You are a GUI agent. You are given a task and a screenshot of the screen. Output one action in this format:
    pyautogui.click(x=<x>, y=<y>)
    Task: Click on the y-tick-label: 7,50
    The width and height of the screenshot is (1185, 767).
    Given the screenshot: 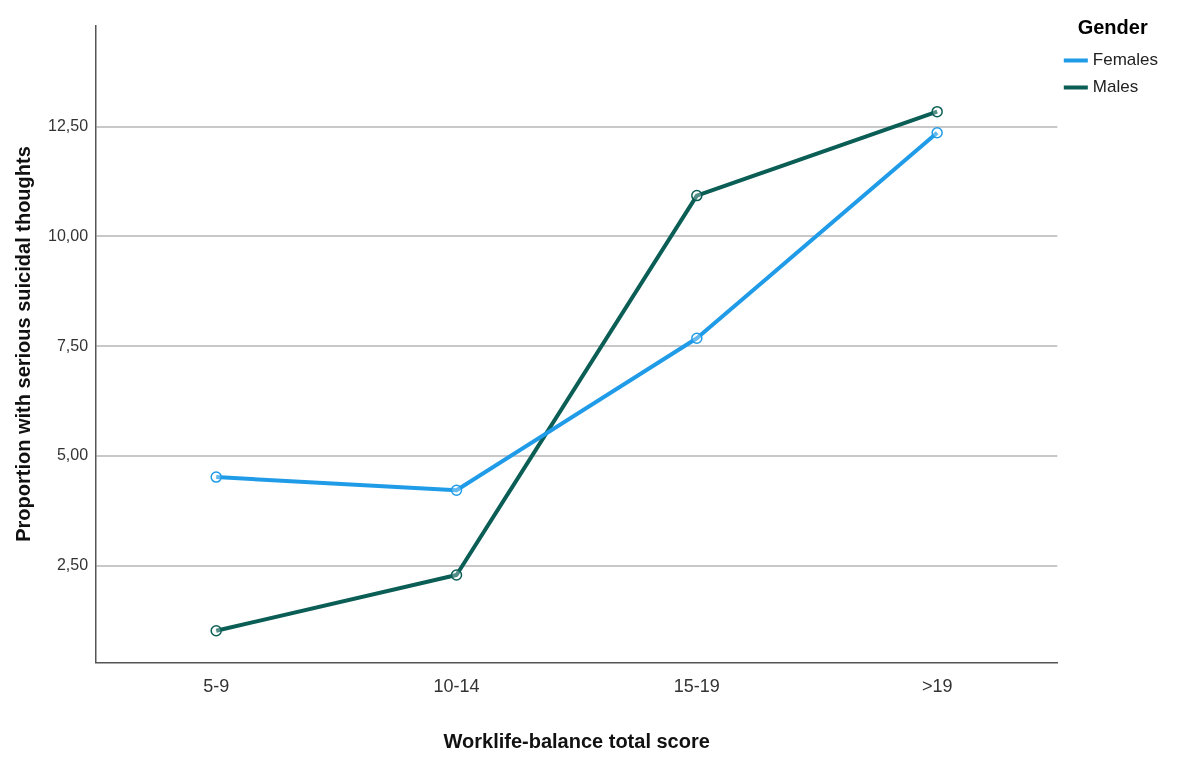 What is the action you would take?
    pyautogui.click(x=72, y=345)
    